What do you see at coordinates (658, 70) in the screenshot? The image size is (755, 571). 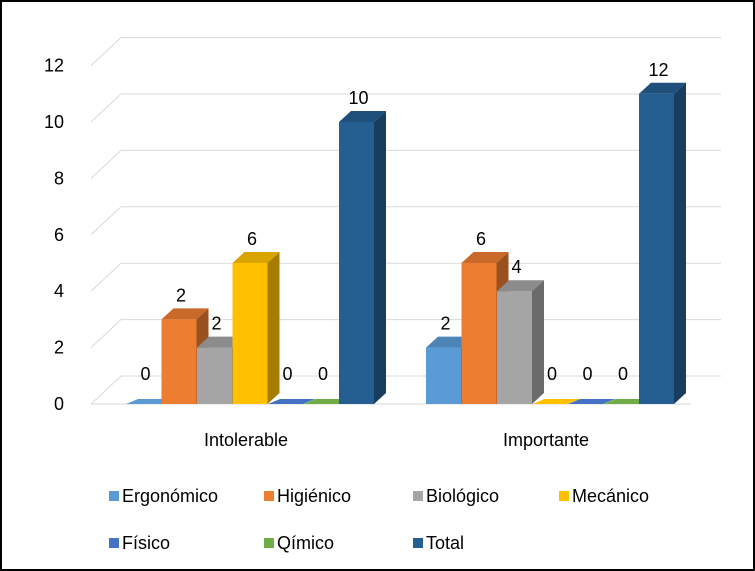 I see `data-label: 12` at bounding box center [658, 70].